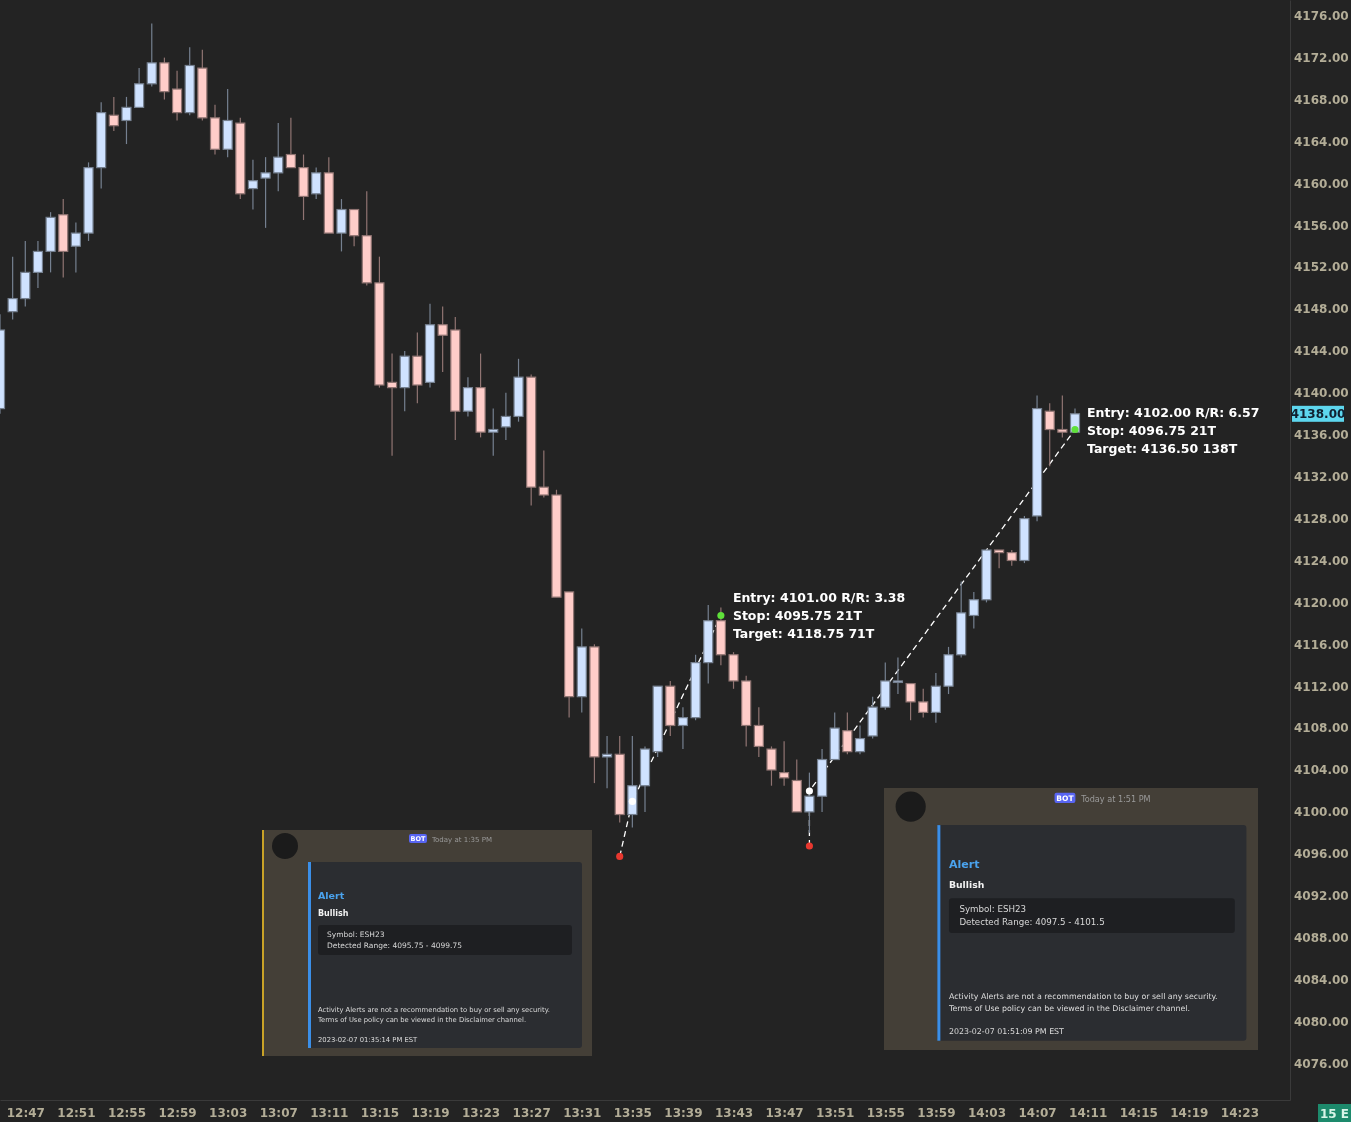 The width and height of the screenshot is (1351, 1122). I want to click on x-tick-label: 13:43, so click(734, 1112).